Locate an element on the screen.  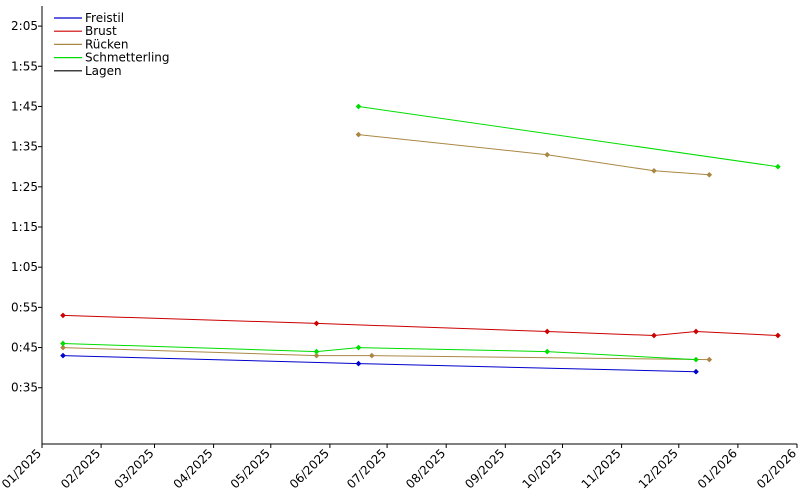
x-tick-label: 04/2025 is located at coordinates (193, 468).